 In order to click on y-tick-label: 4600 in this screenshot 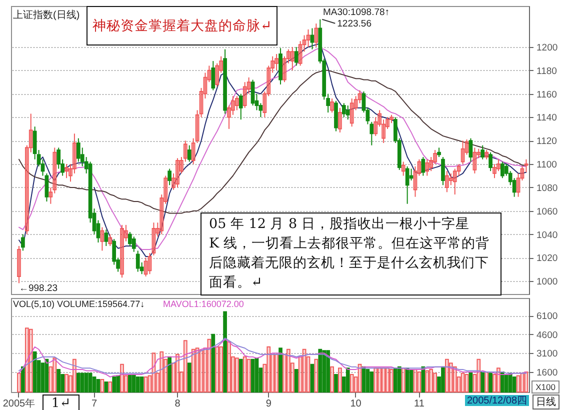, I will do `click(547, 335)`.